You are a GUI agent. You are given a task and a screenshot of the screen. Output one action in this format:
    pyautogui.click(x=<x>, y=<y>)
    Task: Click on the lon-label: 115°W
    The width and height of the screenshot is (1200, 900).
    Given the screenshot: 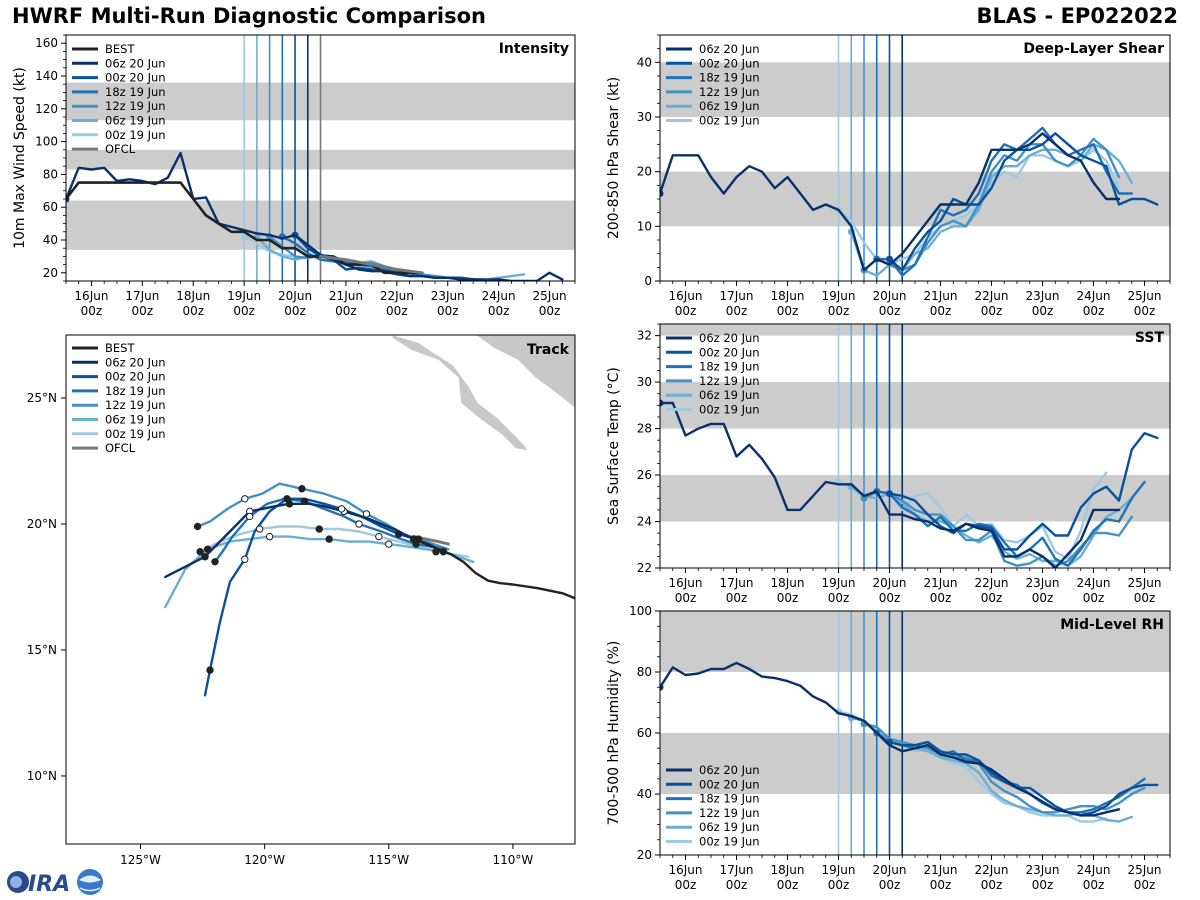 What is the action you would take?
    pyautogui.click(x=388, y=860)
    